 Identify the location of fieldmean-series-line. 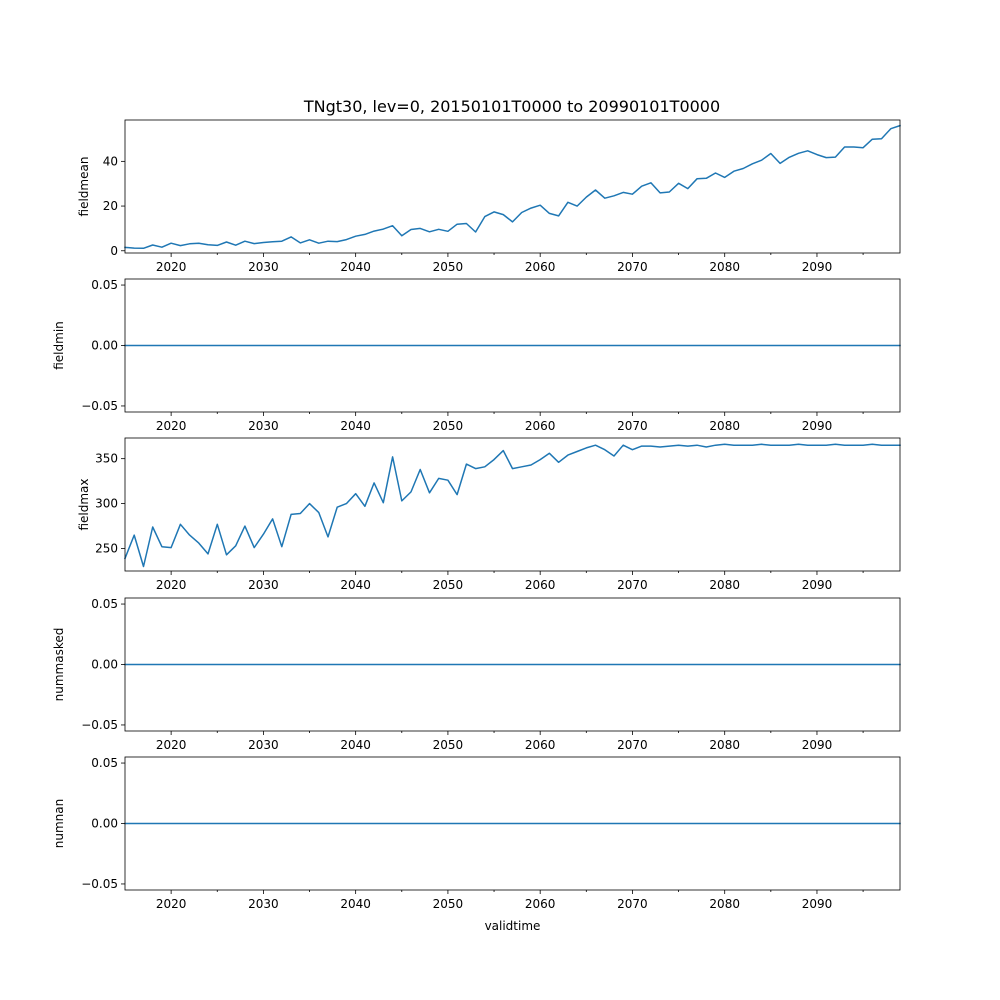
(512, 187).